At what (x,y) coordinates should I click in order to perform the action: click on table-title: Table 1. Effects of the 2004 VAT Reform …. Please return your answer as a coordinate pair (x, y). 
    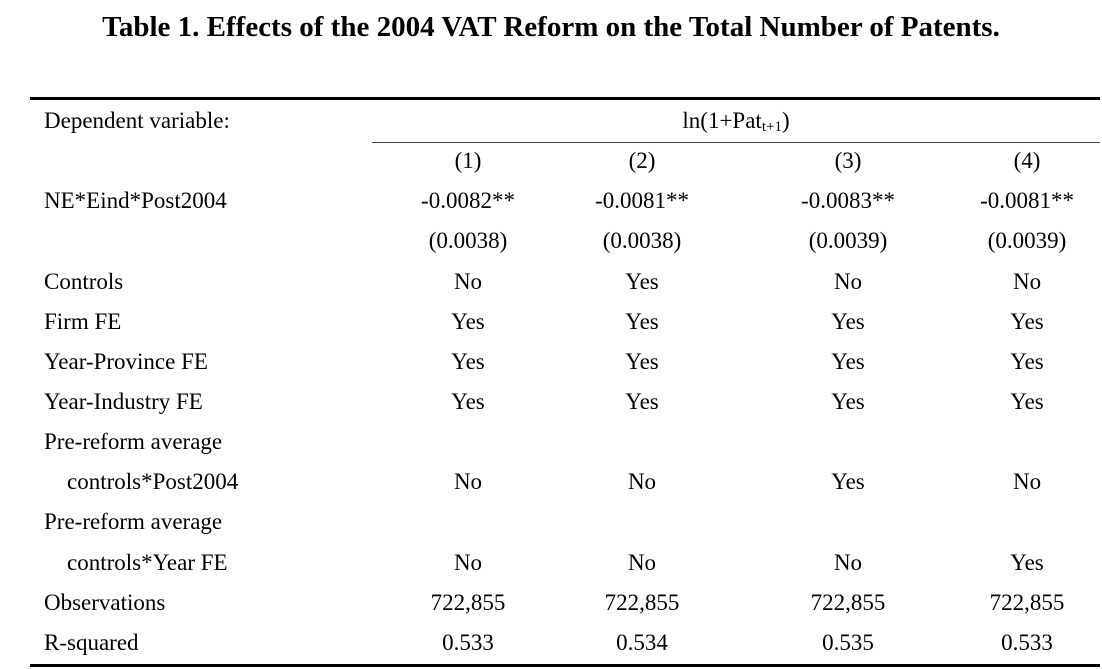
    Looking at the image, I should click on (551, 27).